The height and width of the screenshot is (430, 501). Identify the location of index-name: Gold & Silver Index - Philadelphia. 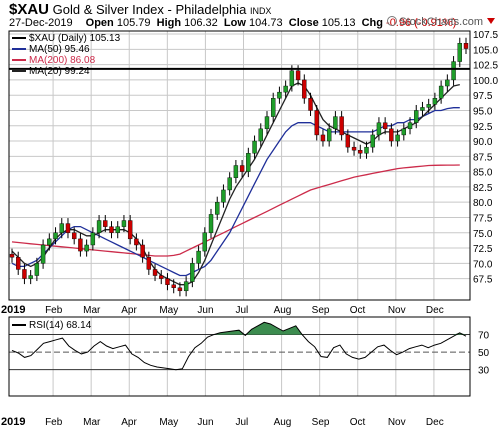
(149, 9).